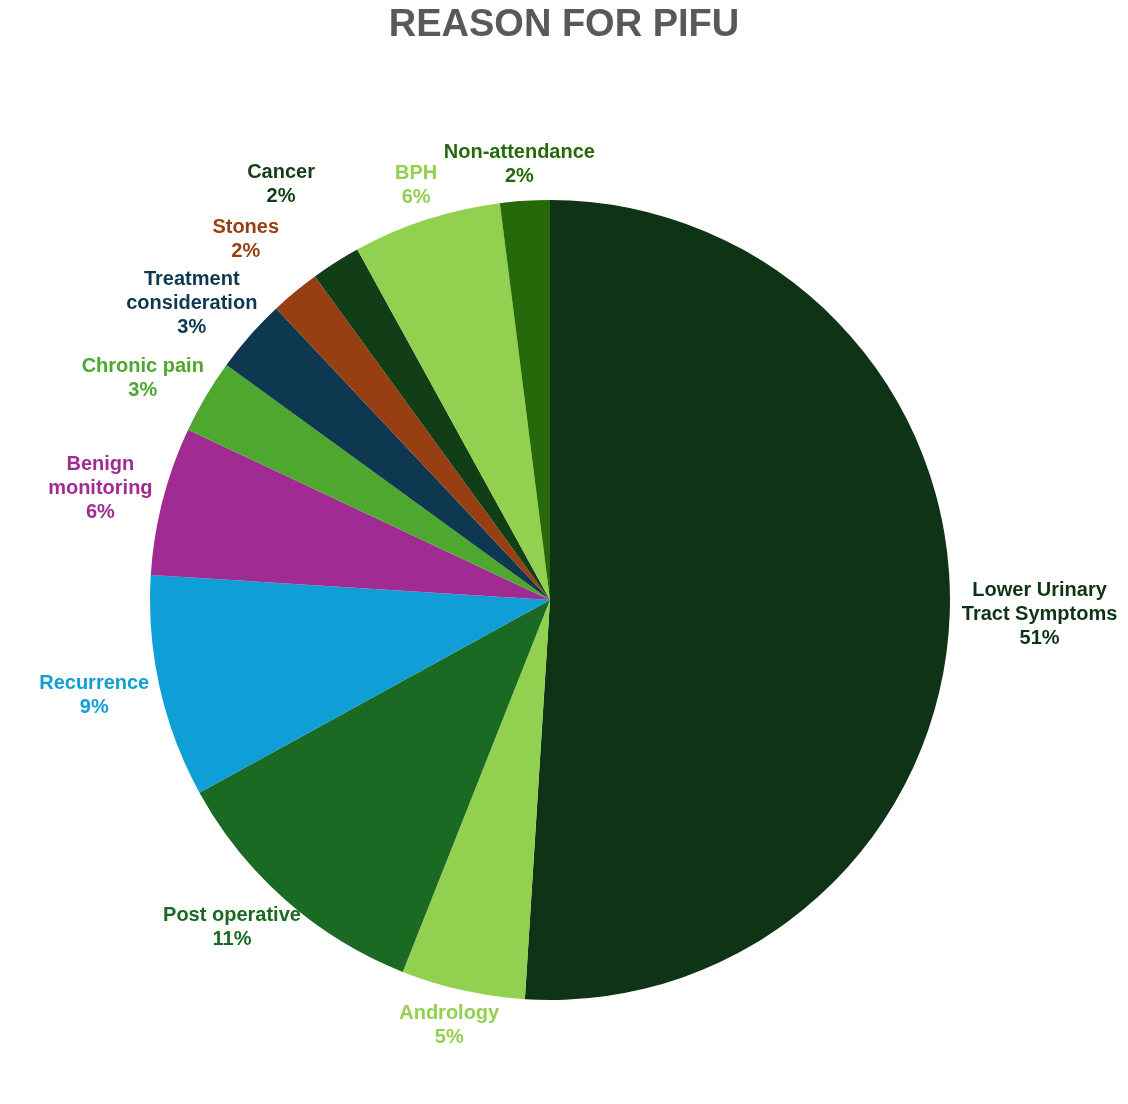  I want to click on data-label: 5%, so click(449, 1036).